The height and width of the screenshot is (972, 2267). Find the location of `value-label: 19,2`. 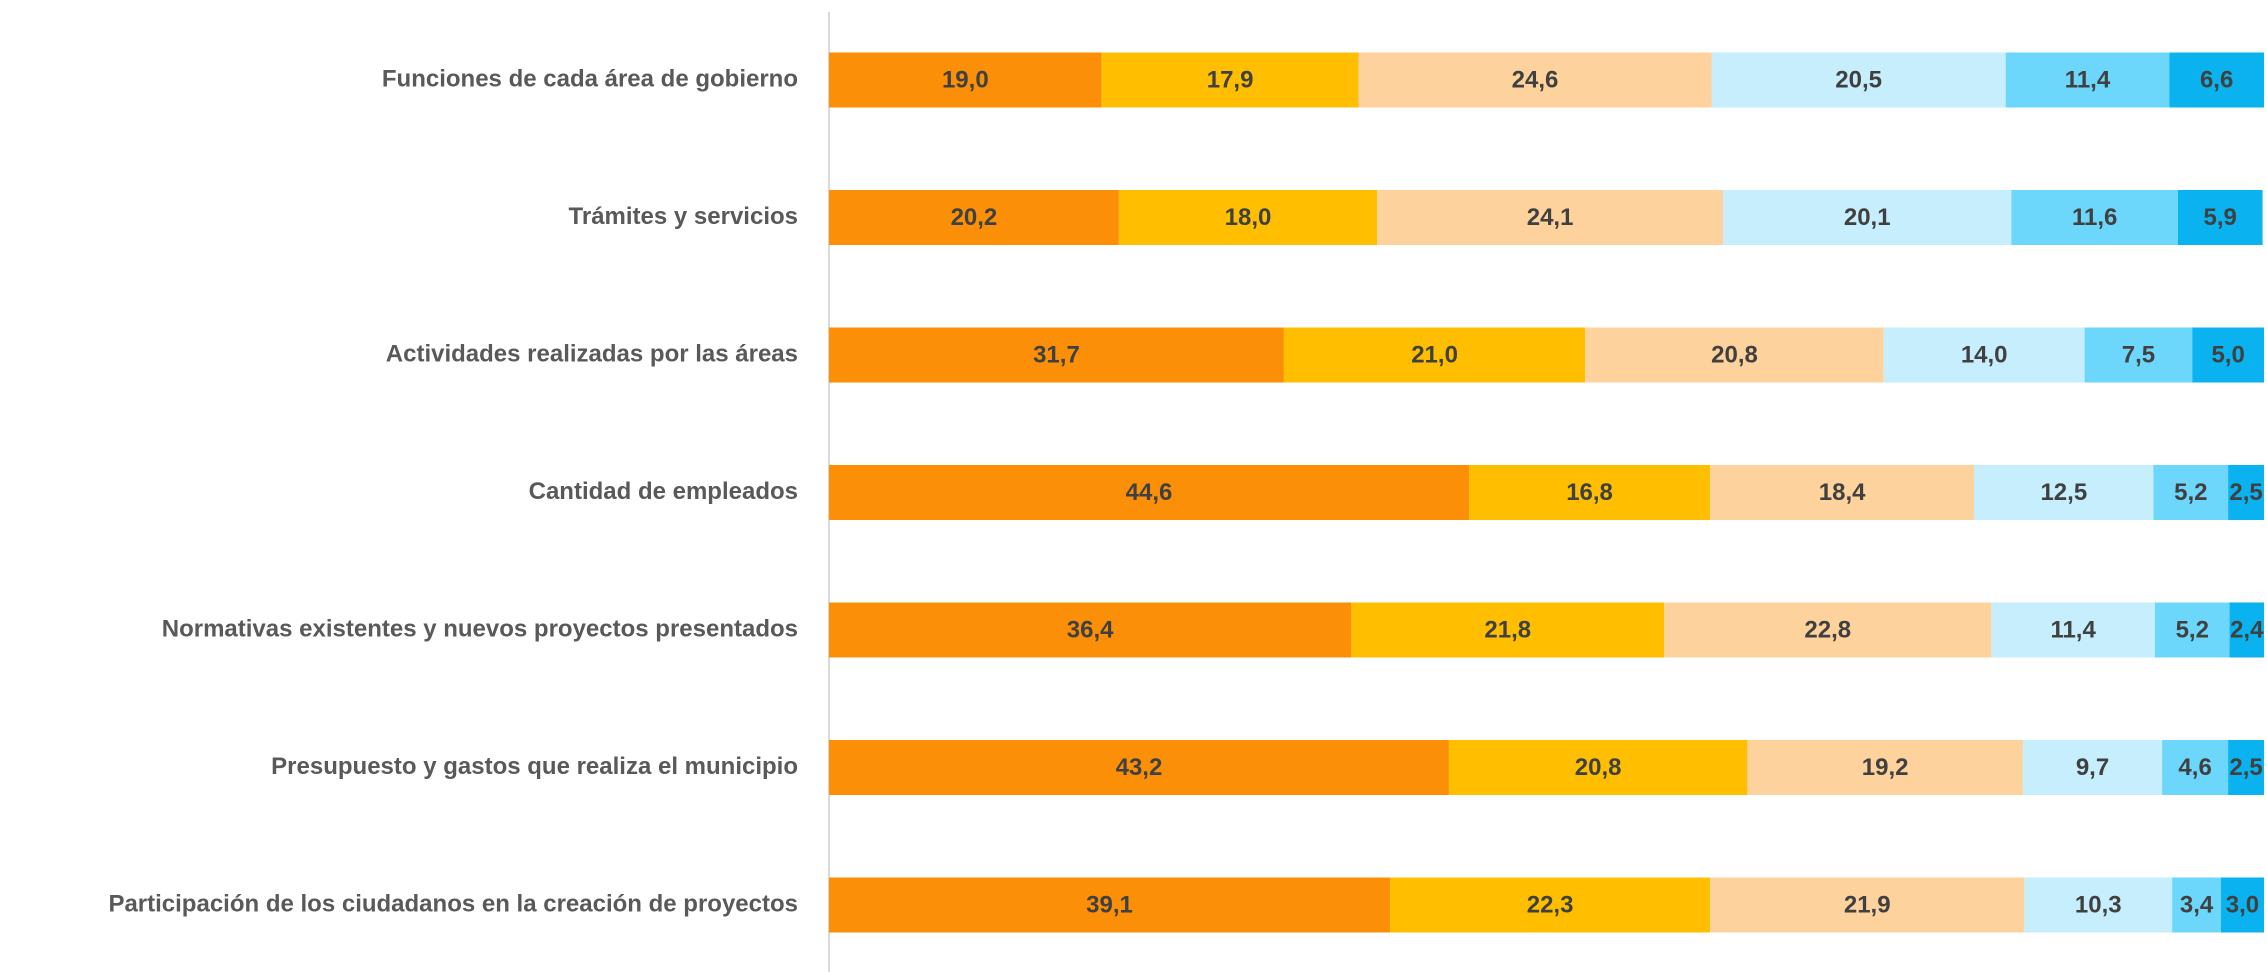

value-label: 19,2 is located at coordinates (1885, 767).